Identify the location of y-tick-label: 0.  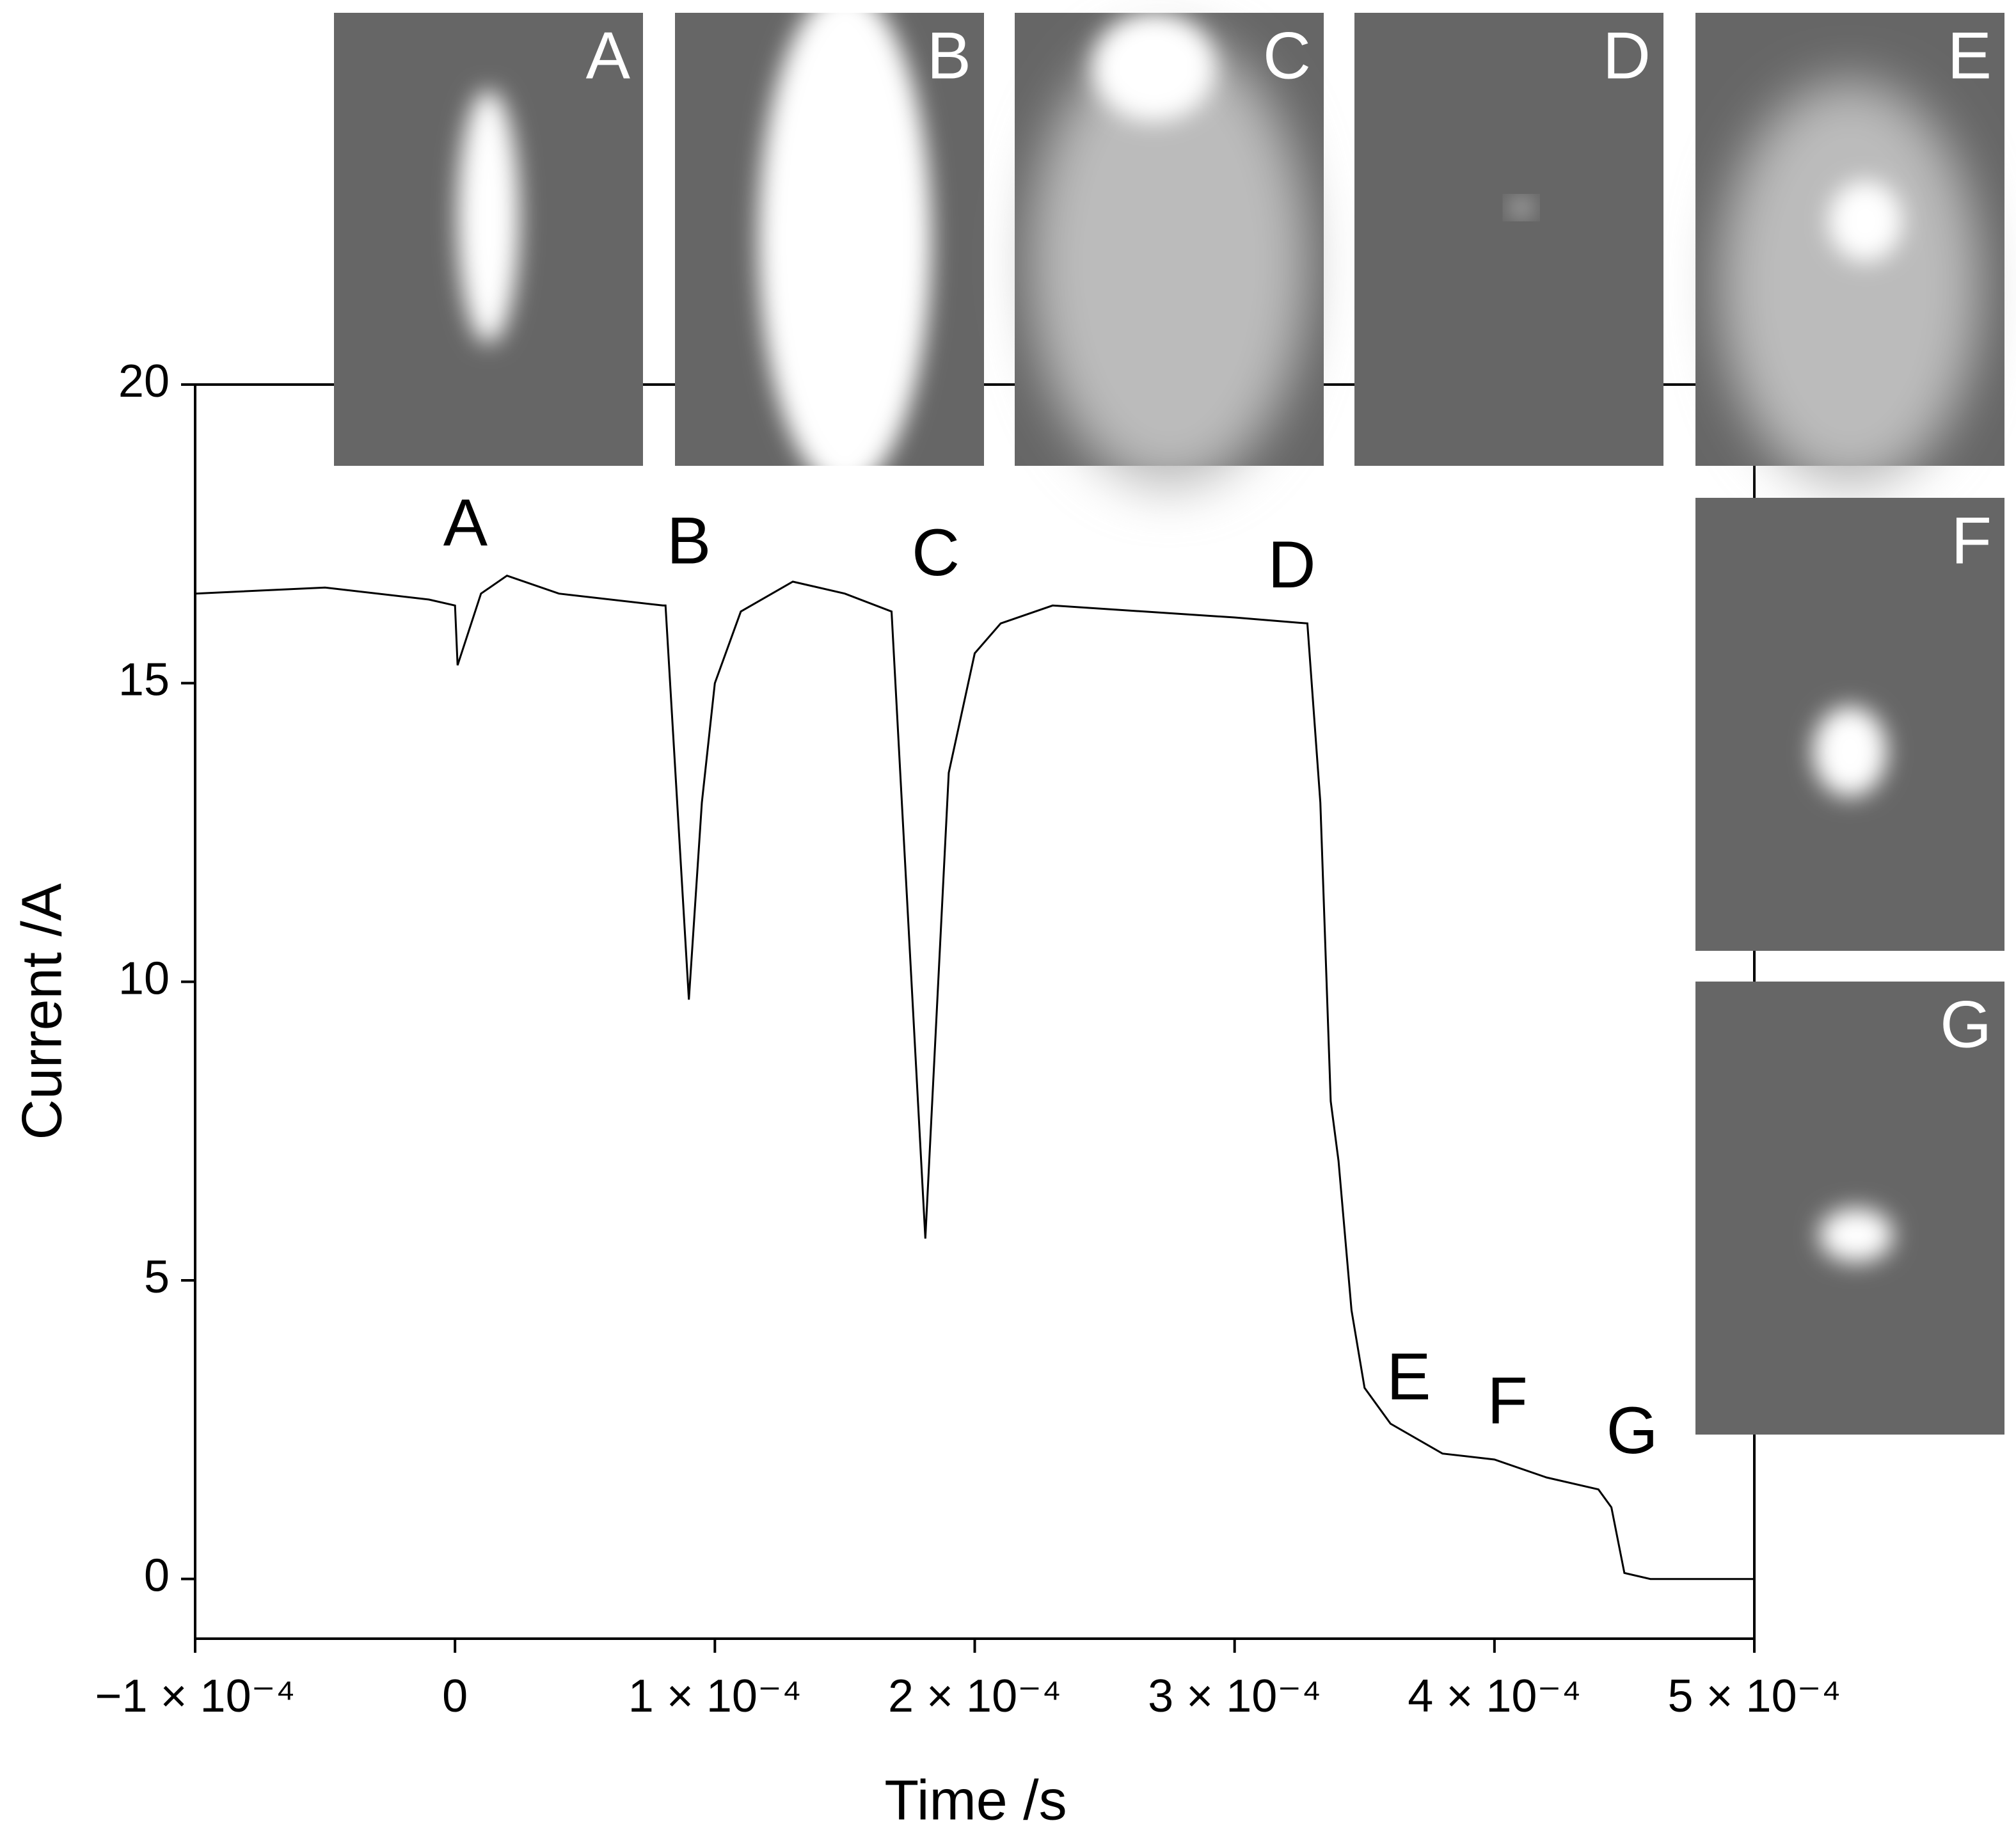
(157, 1576).